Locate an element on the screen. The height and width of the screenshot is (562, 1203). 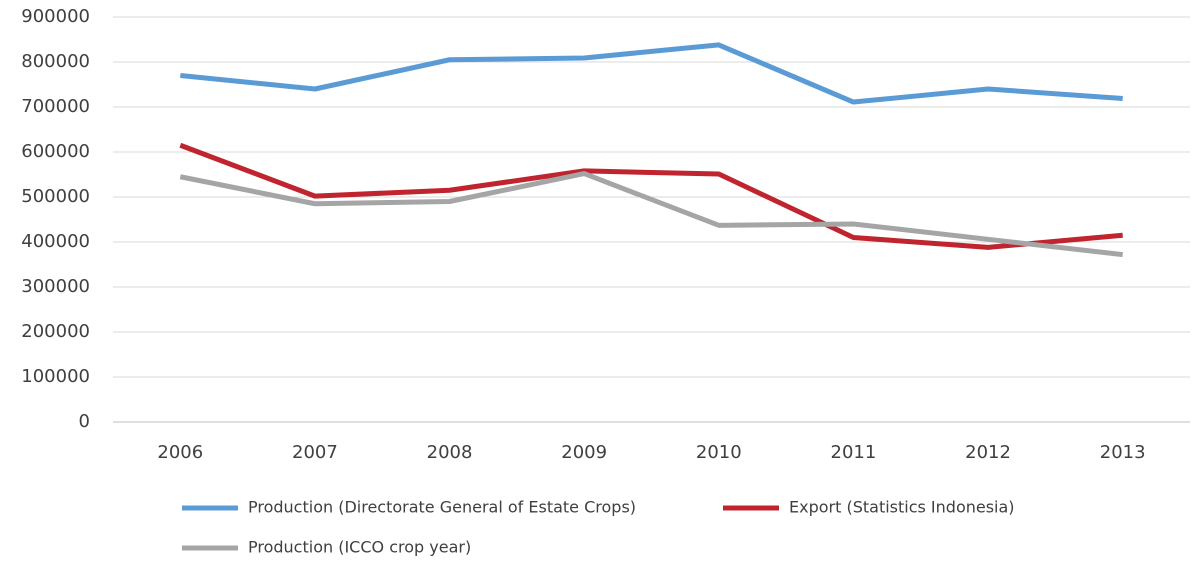
x-tick-label: 2011 is located at coordinates (854, 452).